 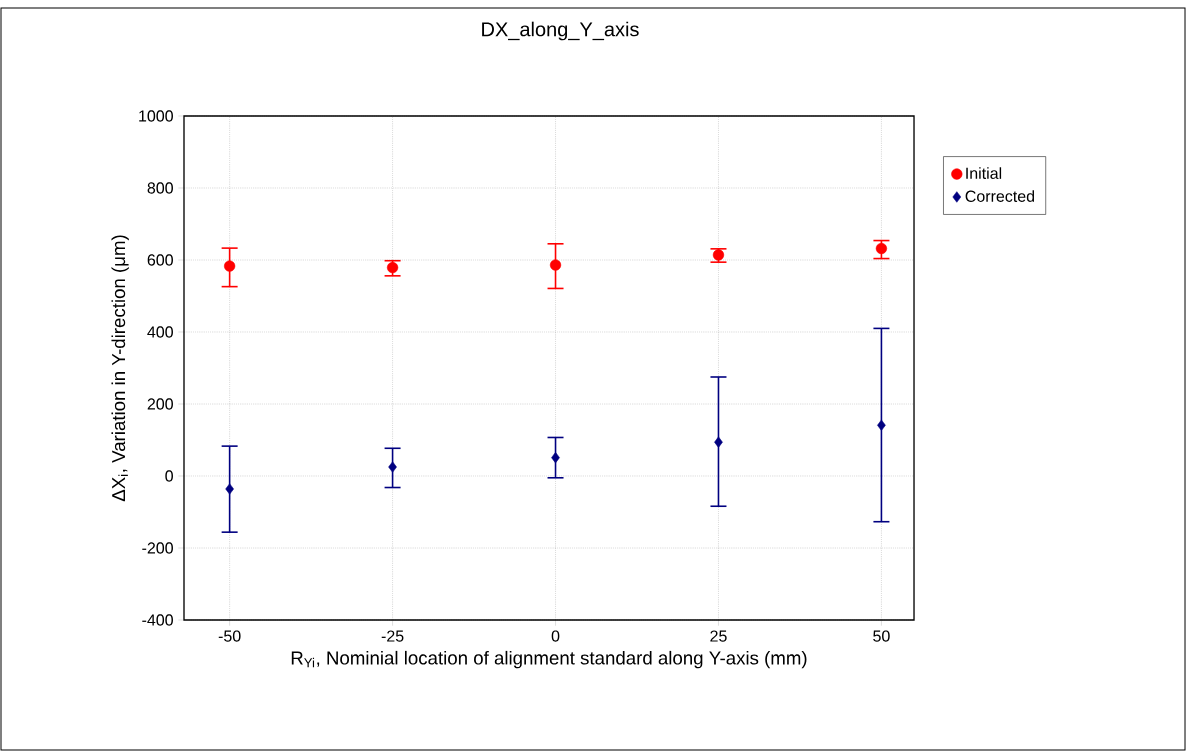 What do you see at coordinates (160, 404) in the screenshot?
I see `y-tick-label: 200` at bounding box center [160, 404].